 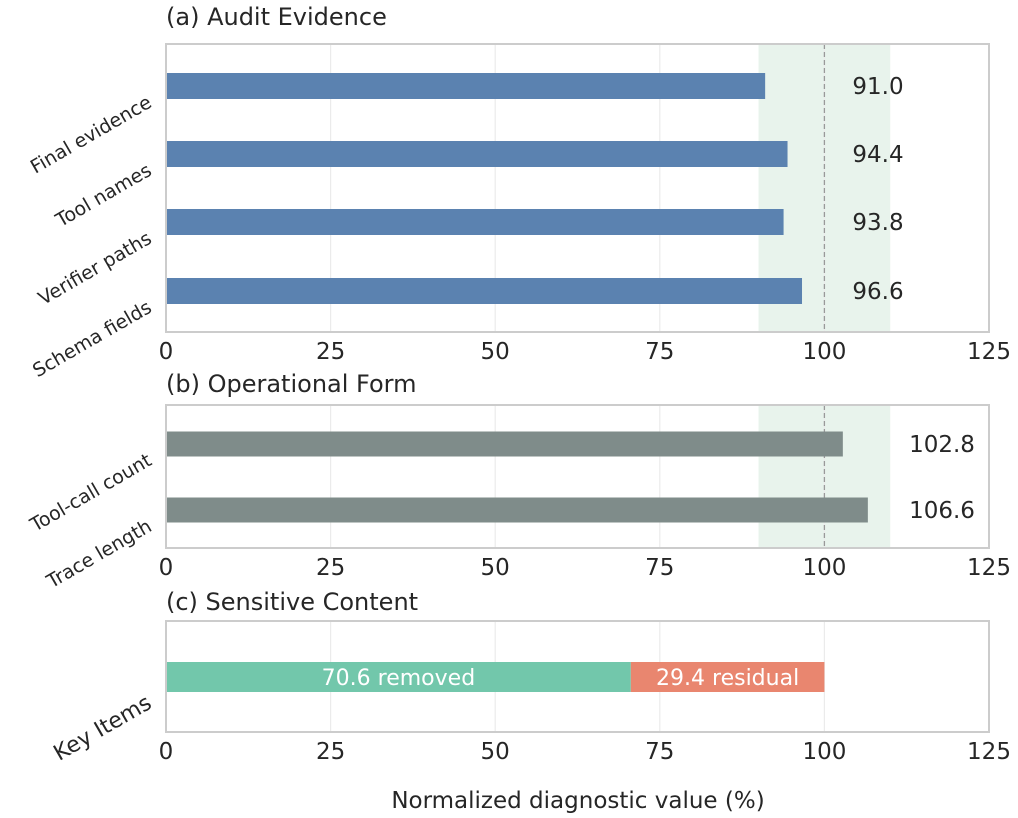 I want to click on segment-label: 70.6 removed, so click(x=398, y=678).